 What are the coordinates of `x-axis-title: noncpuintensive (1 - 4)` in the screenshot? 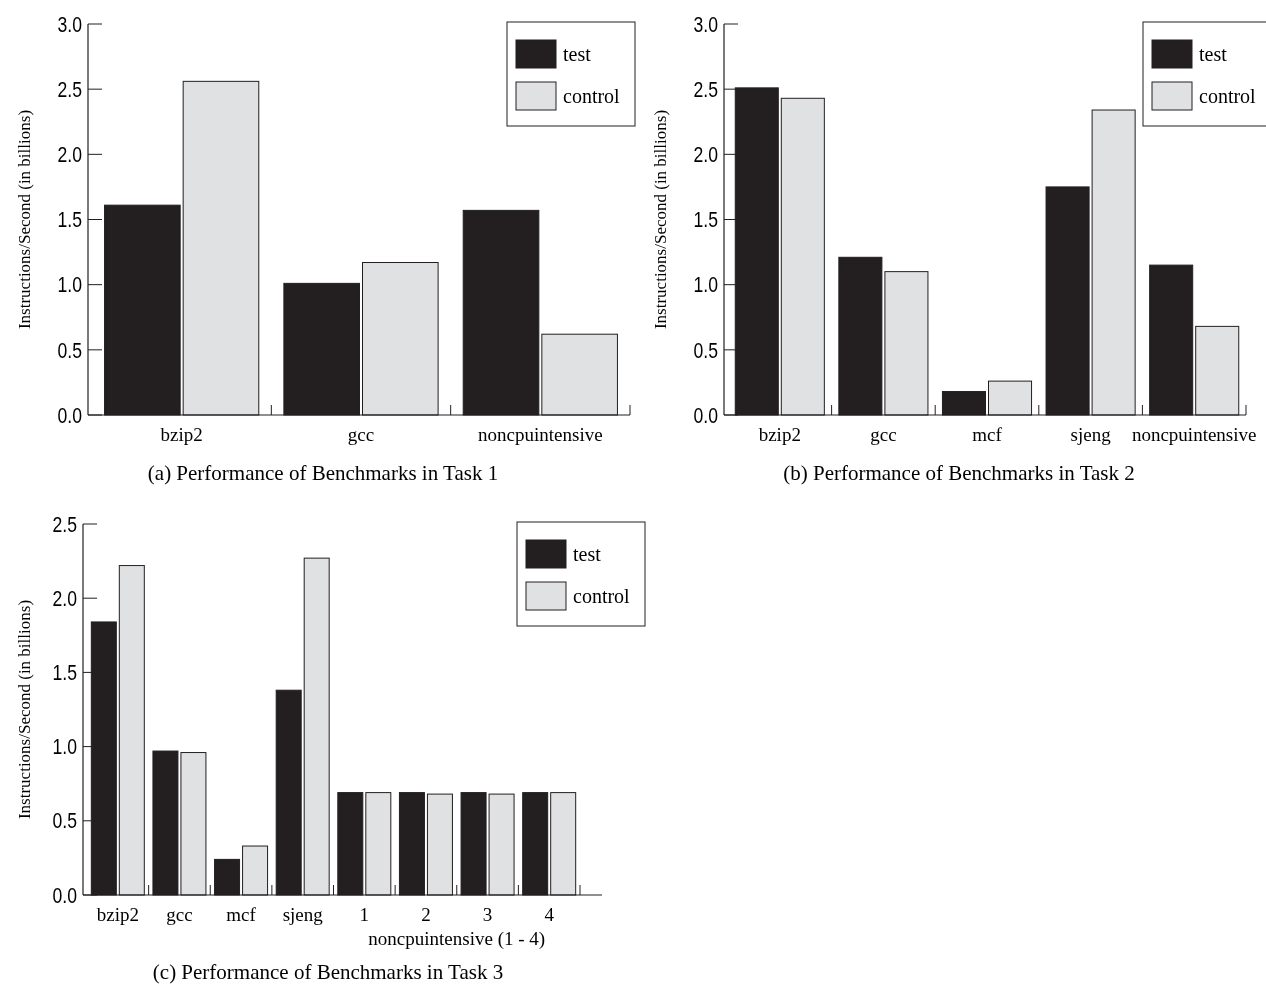 It's located at (457, 939).